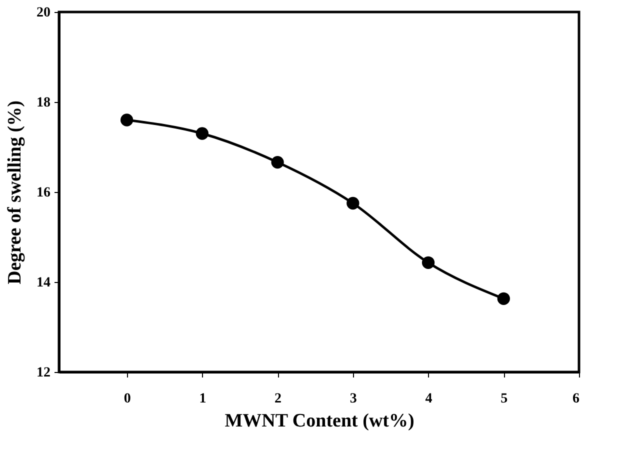  Describe the element at coordinates (127, 399) in the screenshot. I see `x-tick-label: 0` at that location.